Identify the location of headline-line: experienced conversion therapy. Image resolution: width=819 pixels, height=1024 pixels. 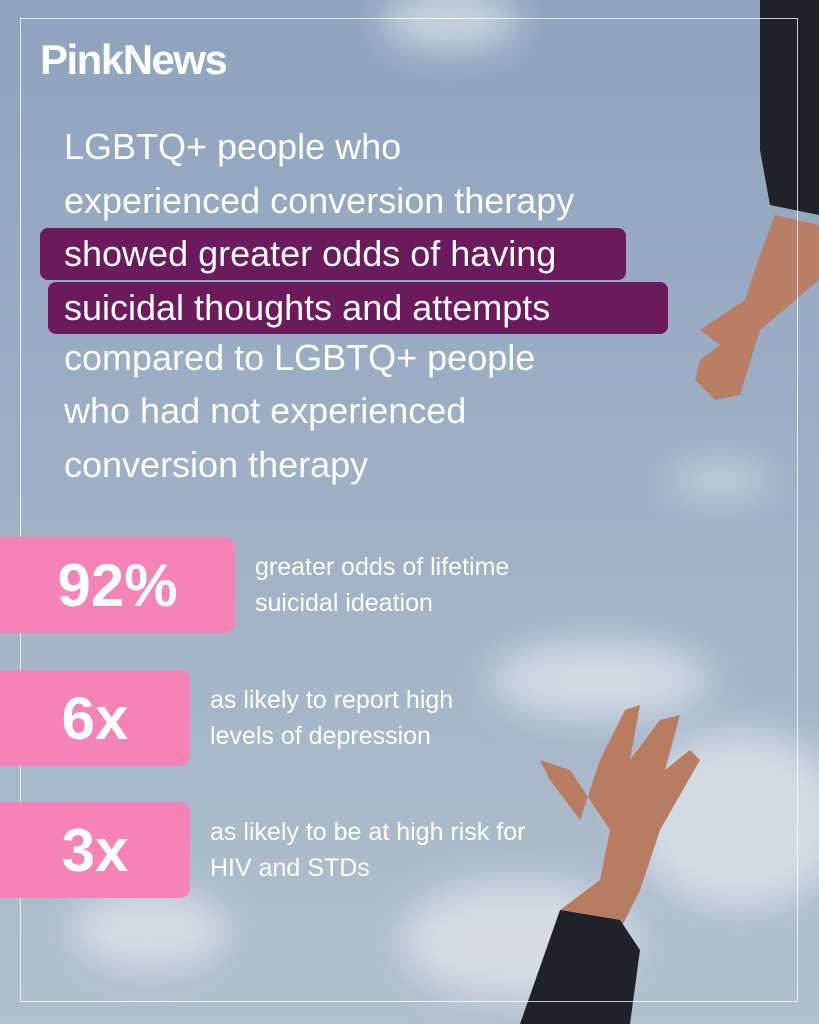
(319, 200).